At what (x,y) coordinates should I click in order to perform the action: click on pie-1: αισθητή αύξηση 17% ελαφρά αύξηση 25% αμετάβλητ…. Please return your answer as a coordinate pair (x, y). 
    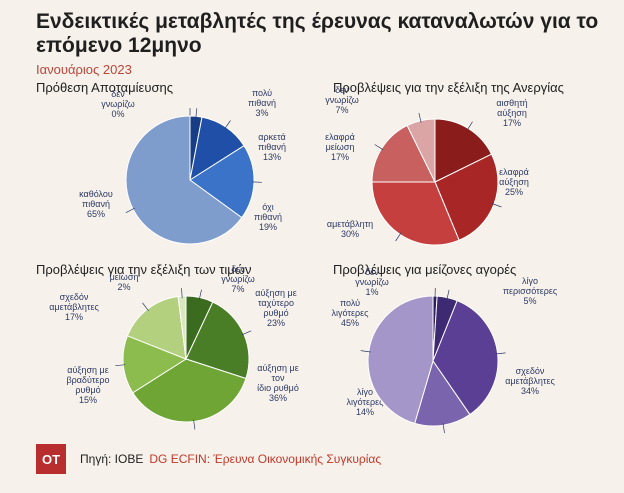
    Looking at the image, I should click on (427, 165).